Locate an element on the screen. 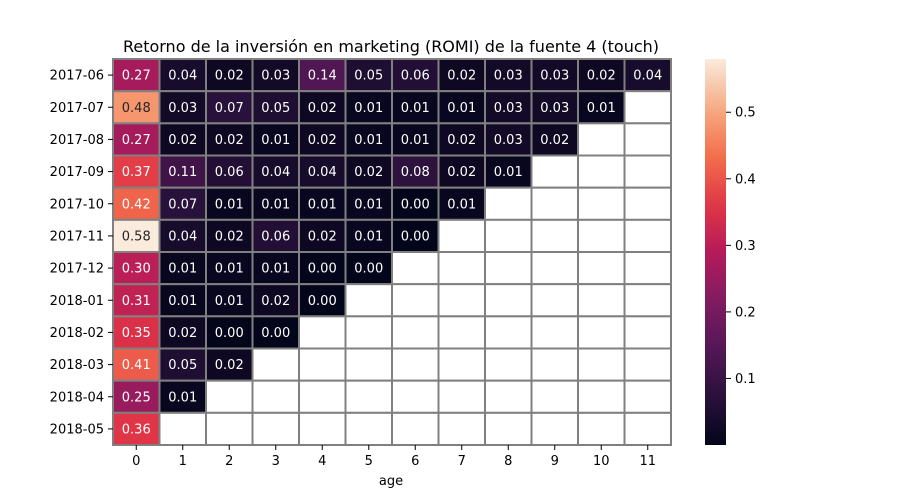 This screenshot has height=500, width=900. y-tick-label: 2017-09 is located at coordinates (77, 172).